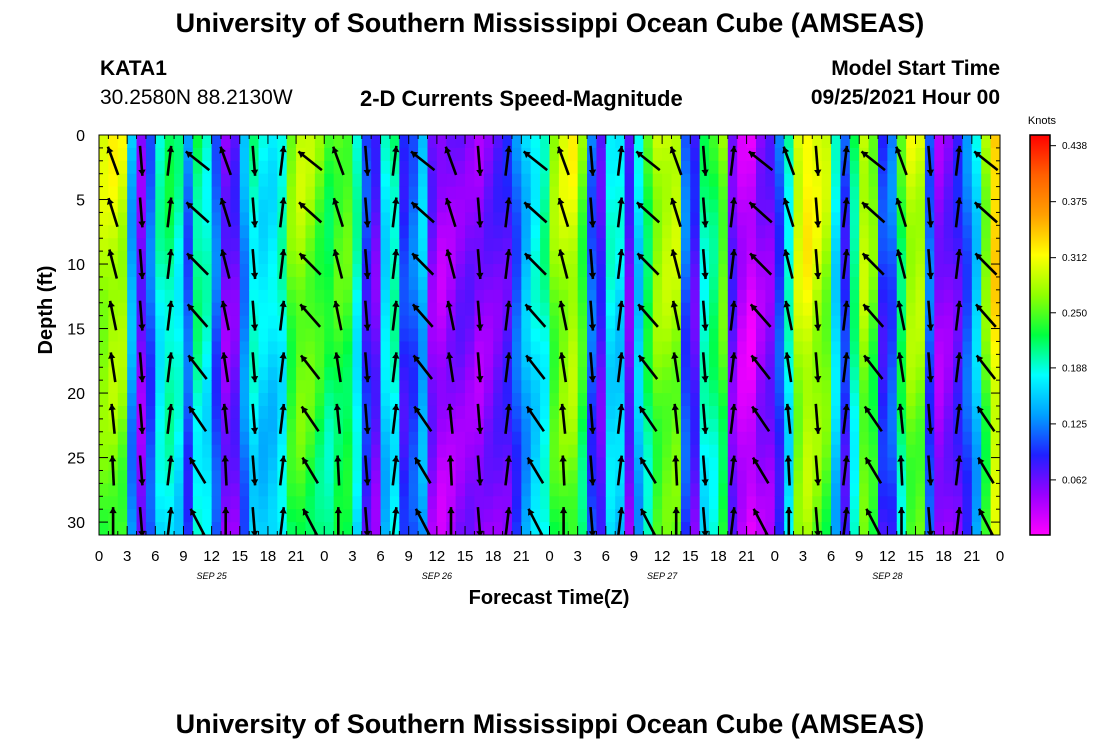  What do you see at coordinates (662, 576) in the screenshot?
I see `day-label: SEP 27` at bounding box center [662, 576].